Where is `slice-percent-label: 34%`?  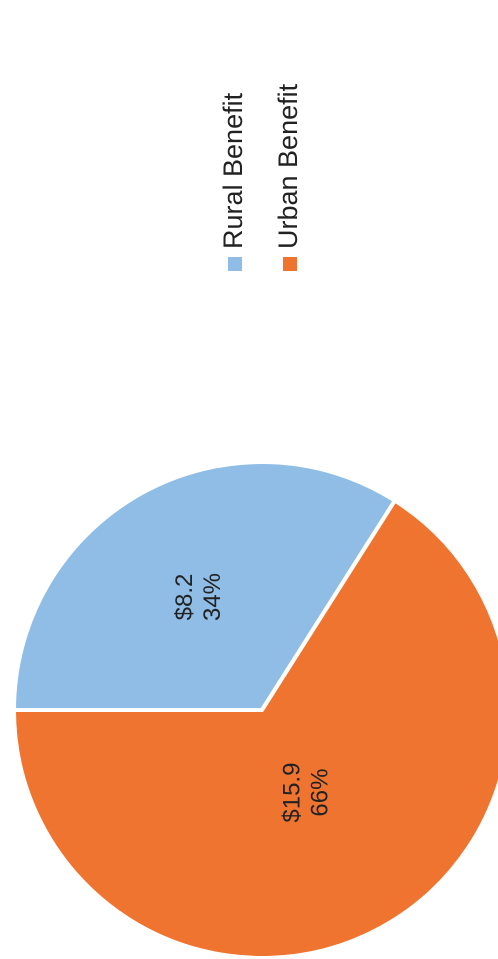 slice-percent-label: 34% is located at coordinates (212, 597).